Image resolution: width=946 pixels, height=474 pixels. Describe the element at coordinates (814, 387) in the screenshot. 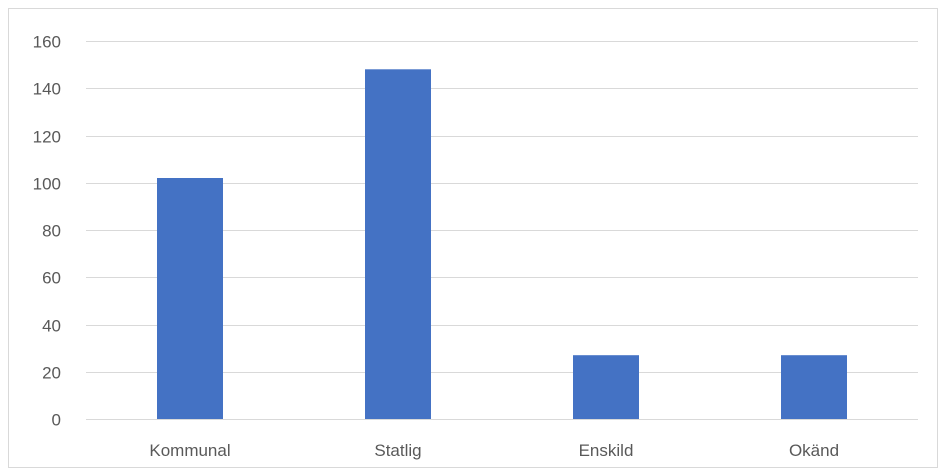

I see `bar-okänd` at that location.